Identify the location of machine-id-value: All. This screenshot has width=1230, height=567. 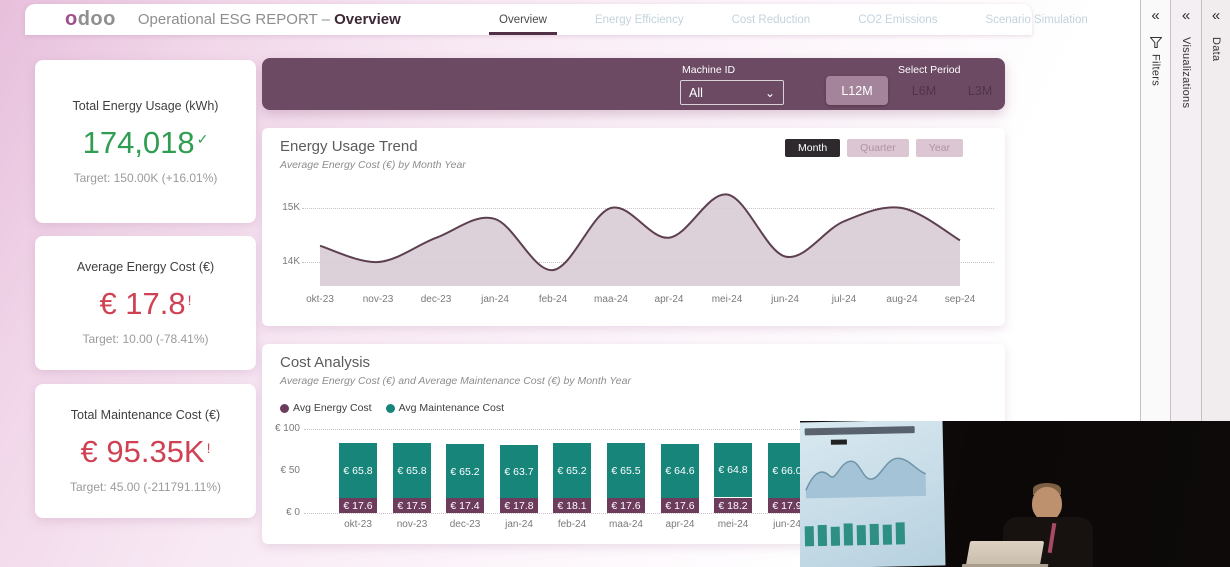
(696, 92).